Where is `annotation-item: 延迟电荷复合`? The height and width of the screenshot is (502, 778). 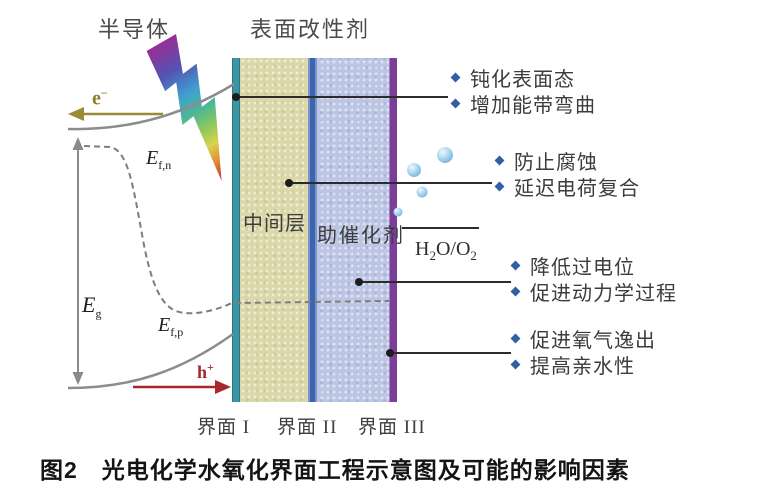 annotation-item: 延迟电荷复合 is located at coordinates (567, 186).